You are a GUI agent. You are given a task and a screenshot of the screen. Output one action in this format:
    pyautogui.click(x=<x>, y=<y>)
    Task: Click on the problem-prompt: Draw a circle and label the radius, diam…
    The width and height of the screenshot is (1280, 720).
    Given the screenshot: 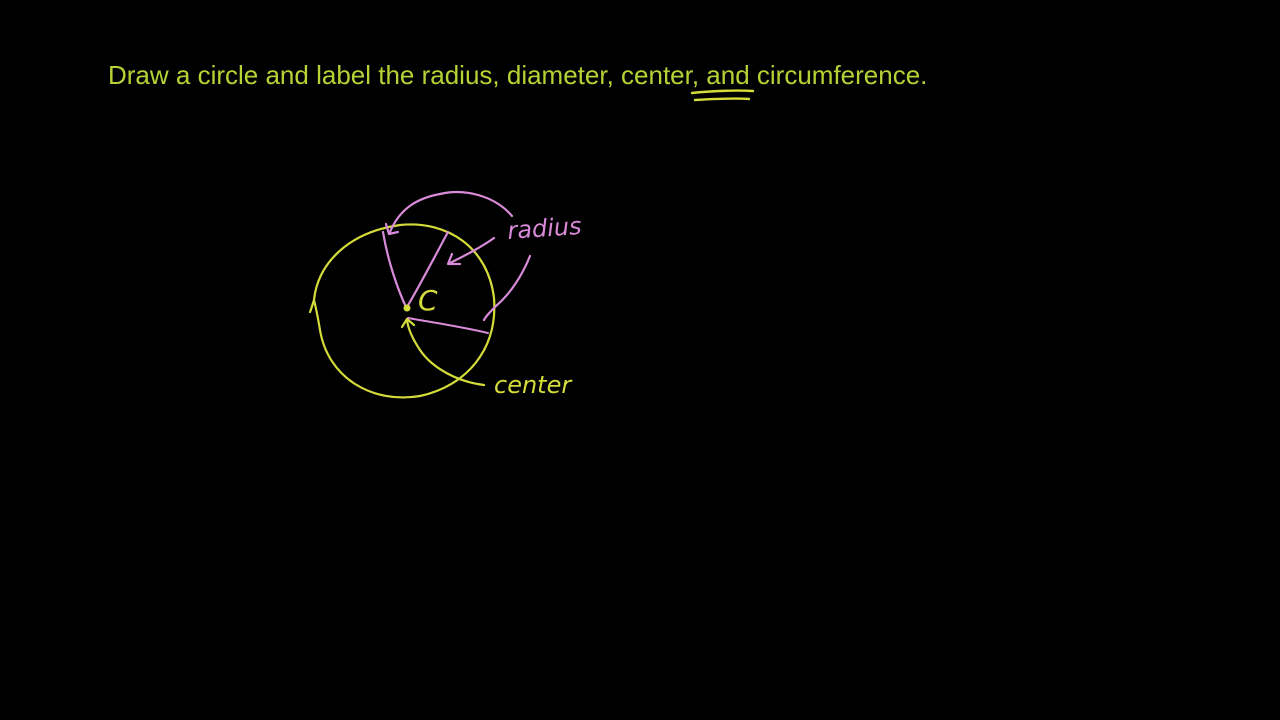 What is the action you would take?
    pyautogui.click(x=517, y=75)
    